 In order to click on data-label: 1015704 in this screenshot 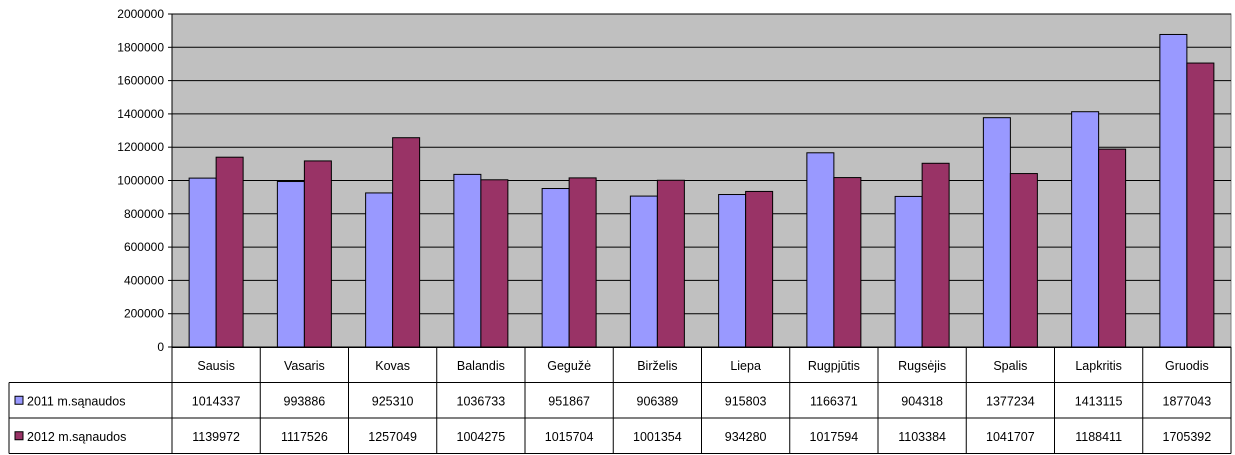, I will do `click(569, 437)`.